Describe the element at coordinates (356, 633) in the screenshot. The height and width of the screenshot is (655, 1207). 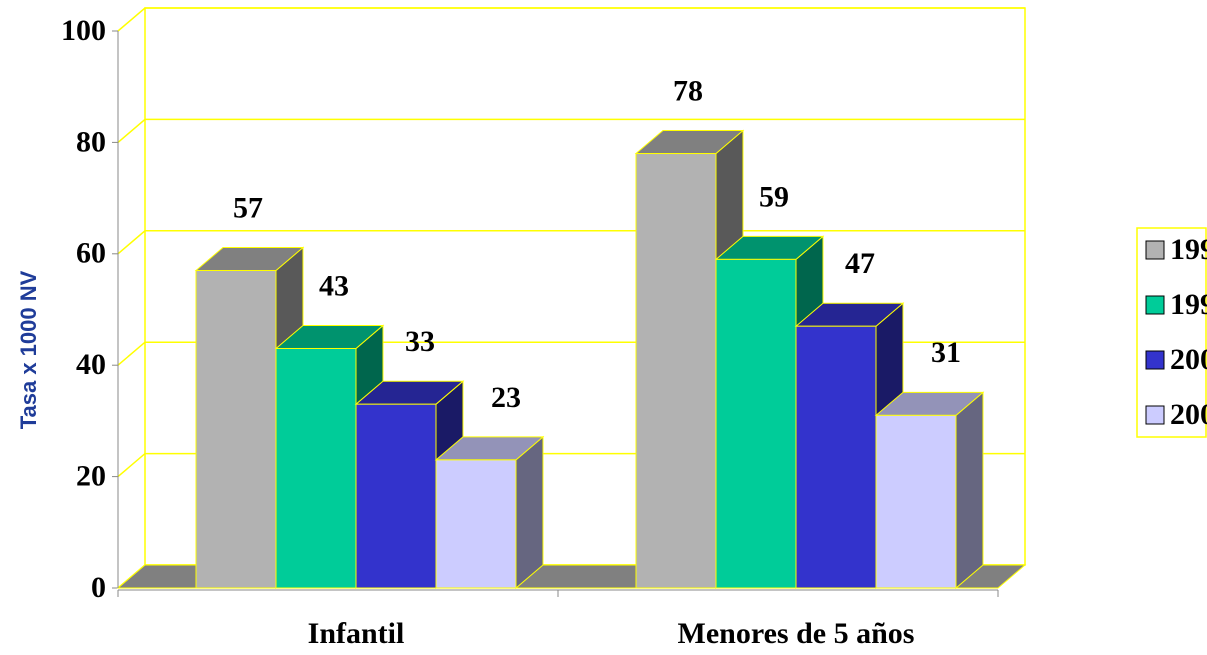
I see `x-tick-label: Infantil` at that location.